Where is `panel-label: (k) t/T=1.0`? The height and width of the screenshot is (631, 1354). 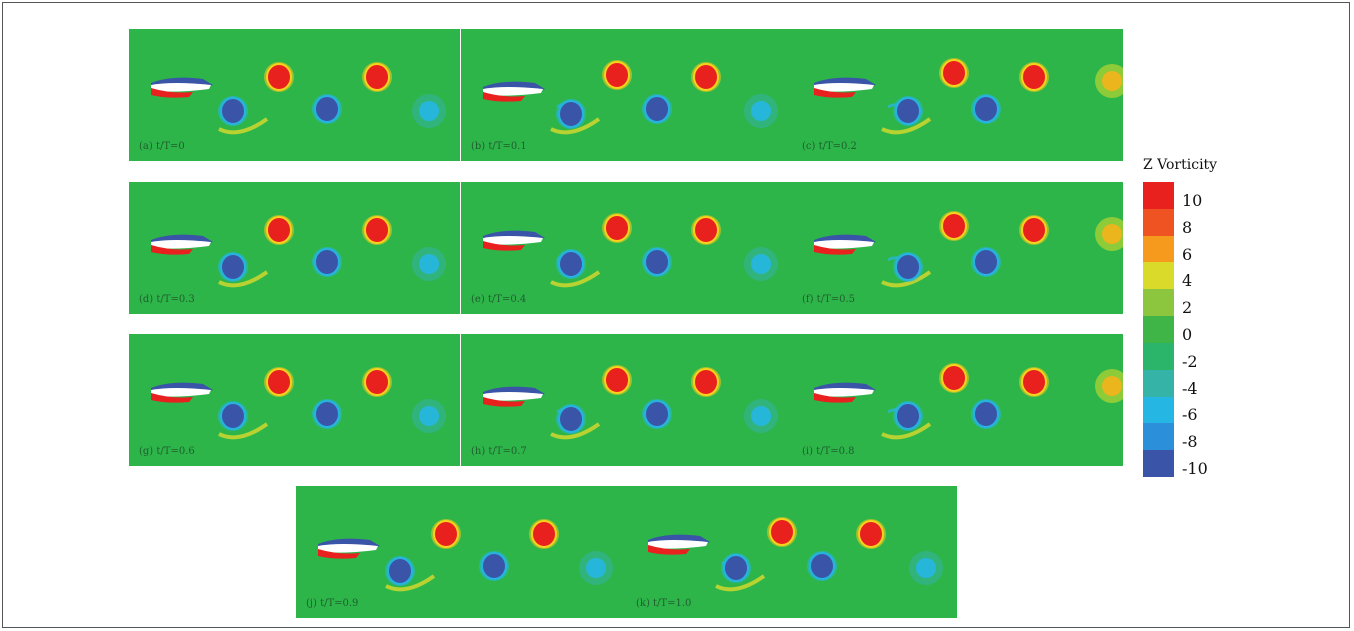 panel-label: (k) t/T=1.0 is located at coordinates (664, 603).